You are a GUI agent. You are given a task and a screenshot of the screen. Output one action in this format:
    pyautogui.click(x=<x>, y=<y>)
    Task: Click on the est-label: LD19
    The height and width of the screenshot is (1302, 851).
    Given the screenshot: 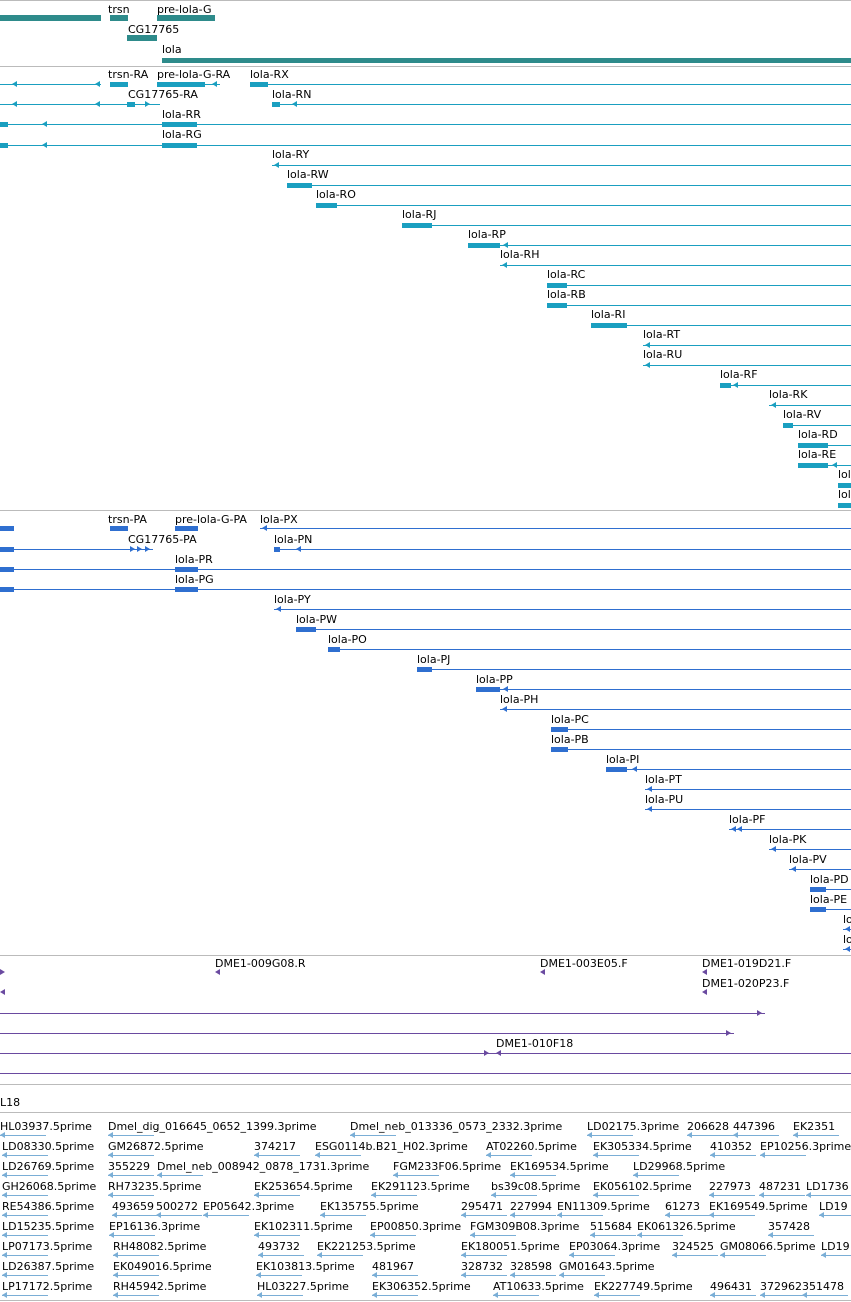 What is the action you would take?
    pyautogui.click(x=833, y=1206)
    